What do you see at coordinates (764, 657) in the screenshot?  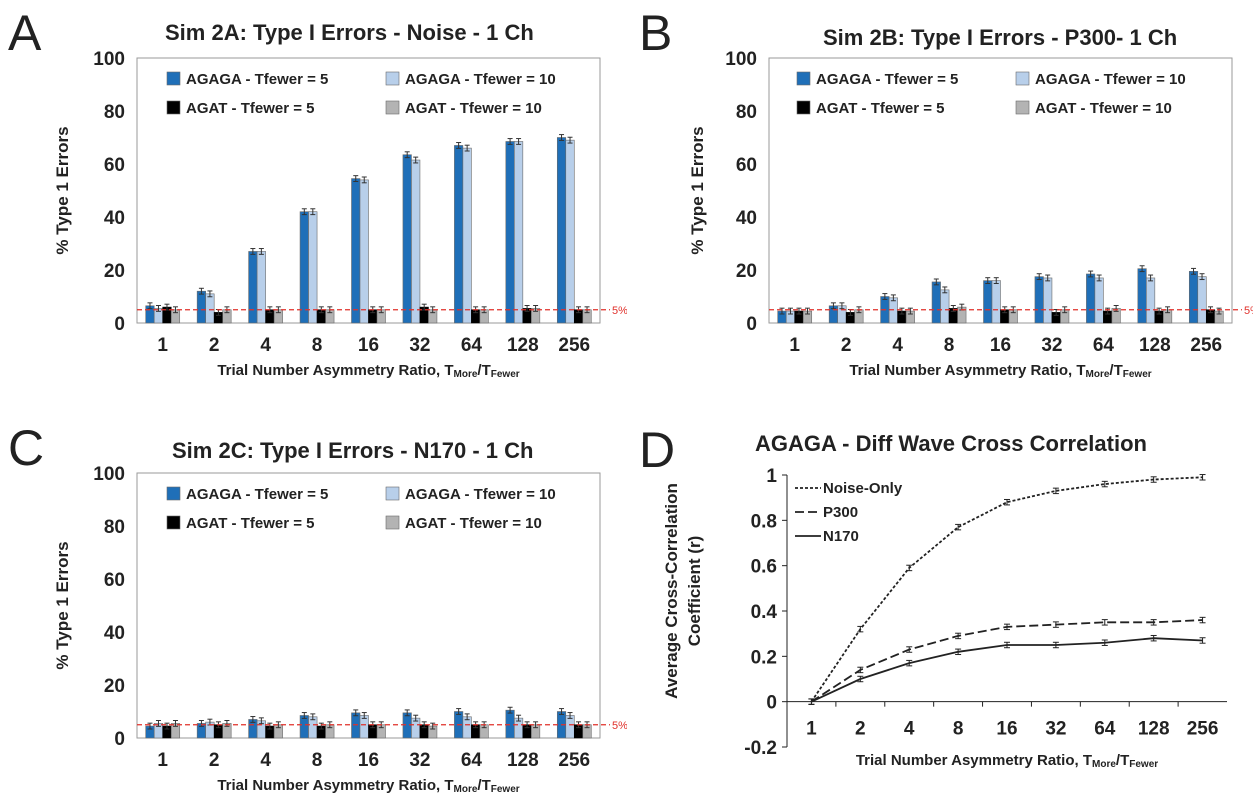 I see `y-tick-label: 0.2` at bounding box center [764, 657].